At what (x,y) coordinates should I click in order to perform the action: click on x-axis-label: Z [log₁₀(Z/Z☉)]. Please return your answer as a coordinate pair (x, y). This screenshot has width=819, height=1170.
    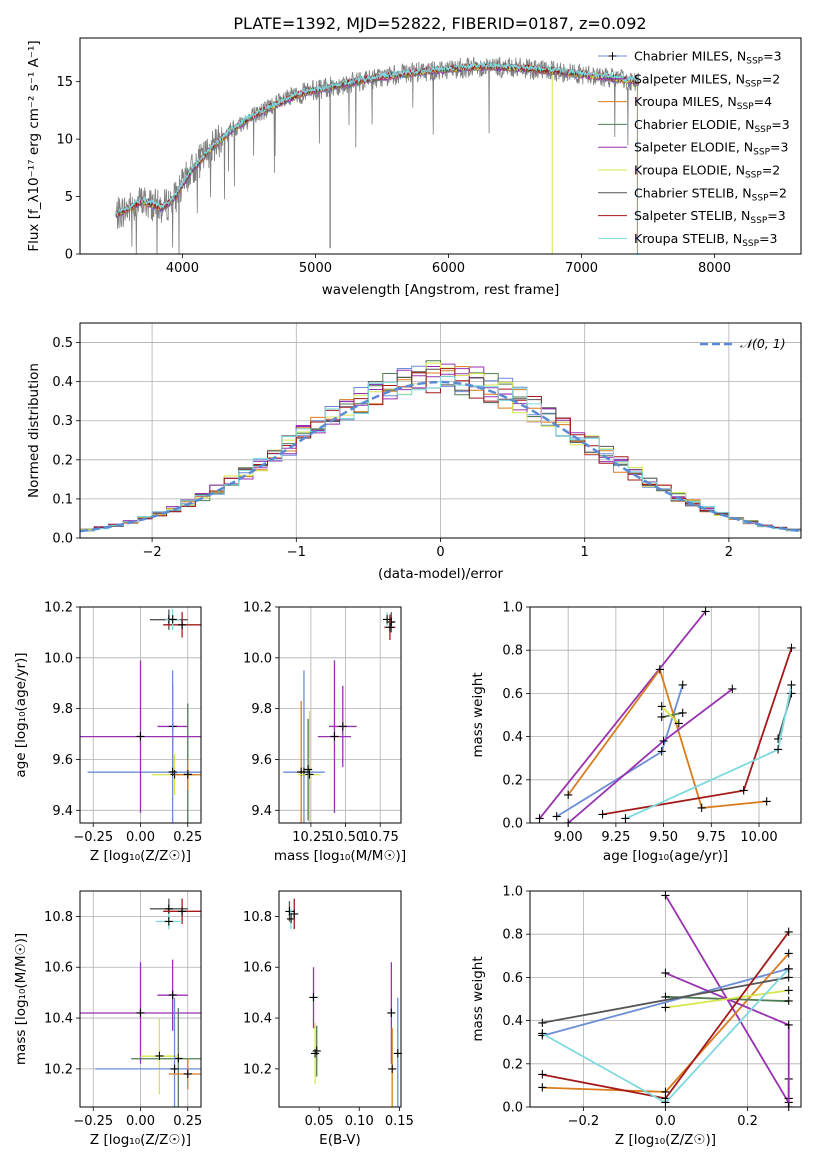
    Looking at the image, I should click on (665, 1140).